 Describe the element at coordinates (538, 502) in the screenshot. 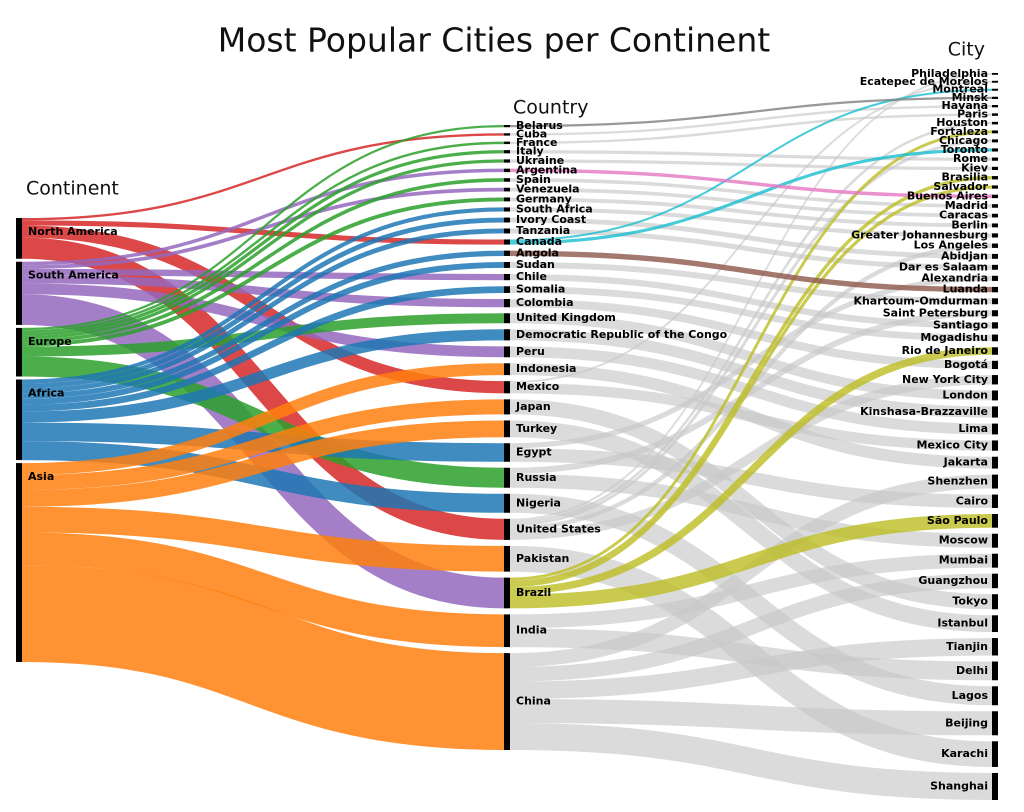

I see `node-label: Nigeria` at that location.